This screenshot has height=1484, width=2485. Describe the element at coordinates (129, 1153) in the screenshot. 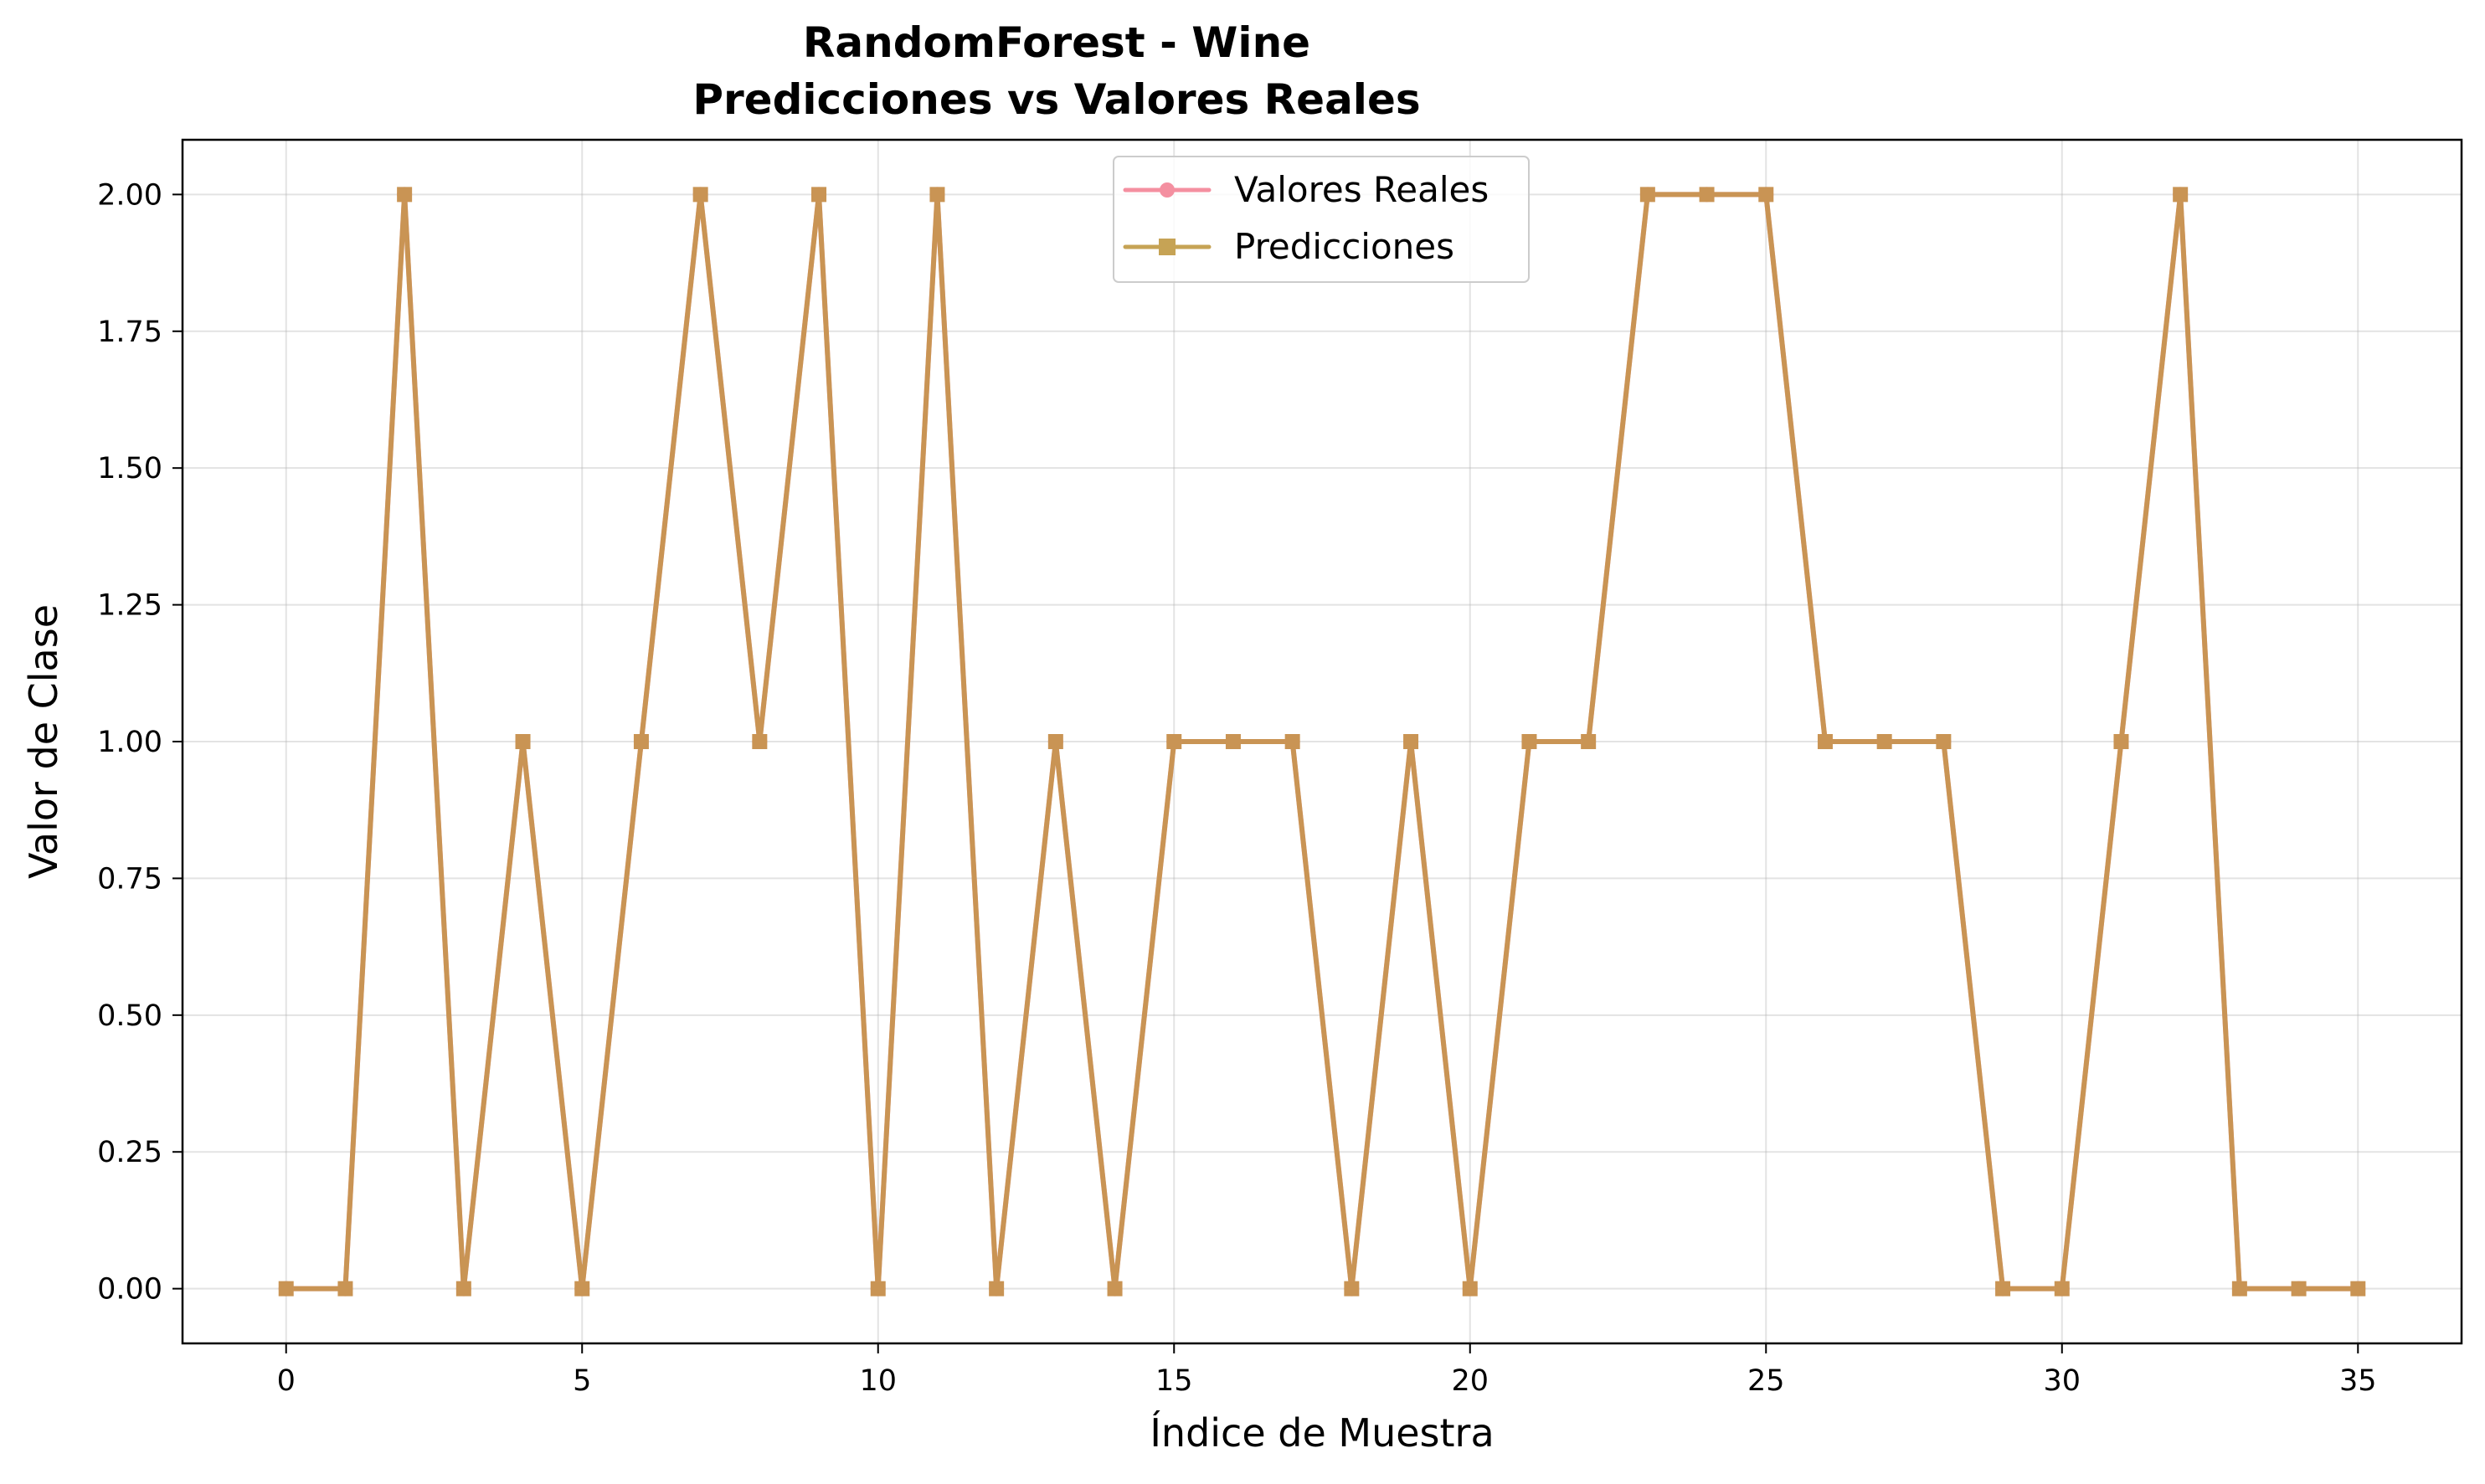

I see `y-tick-label: 0.25` at that location.